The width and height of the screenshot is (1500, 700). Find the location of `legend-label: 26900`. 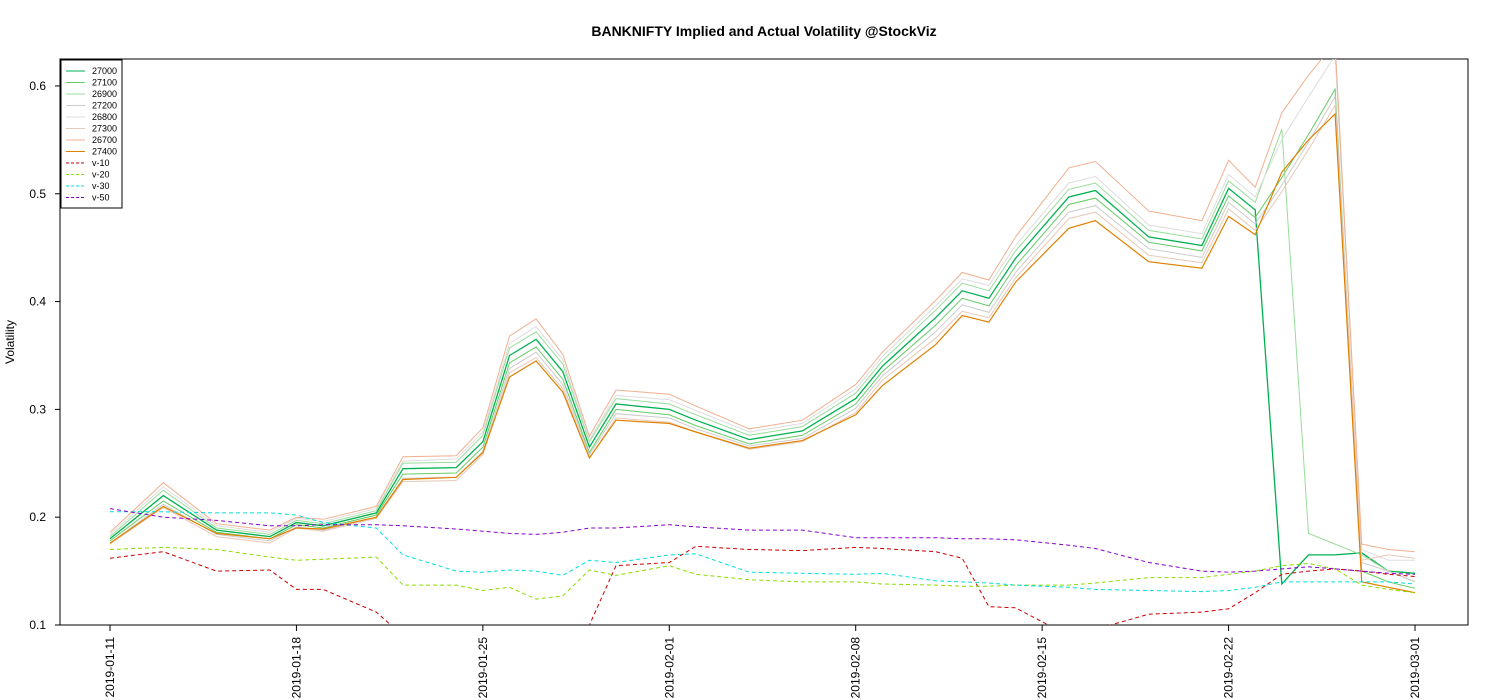

legend-label: 26900 is located at coordinates (104, 94).